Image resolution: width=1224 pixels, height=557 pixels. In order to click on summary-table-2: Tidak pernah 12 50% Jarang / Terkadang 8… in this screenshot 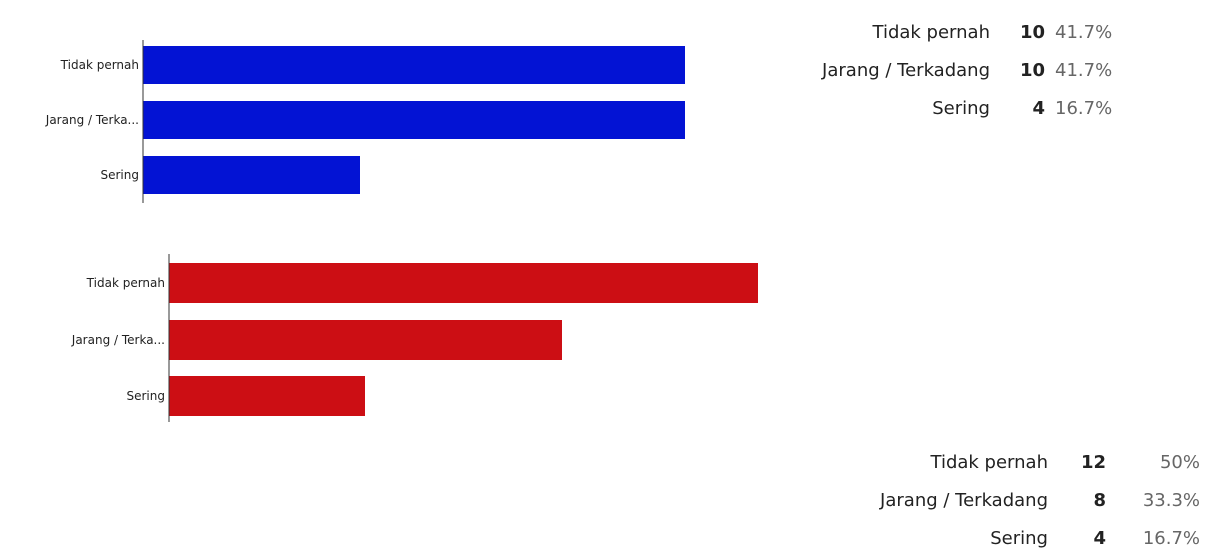, I will do `click(1025, 500)`.